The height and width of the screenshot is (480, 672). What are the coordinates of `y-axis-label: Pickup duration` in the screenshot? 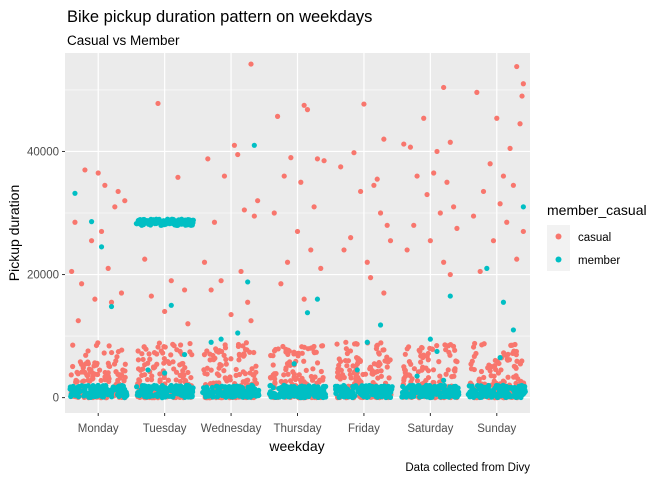 It's located at (14, 233).